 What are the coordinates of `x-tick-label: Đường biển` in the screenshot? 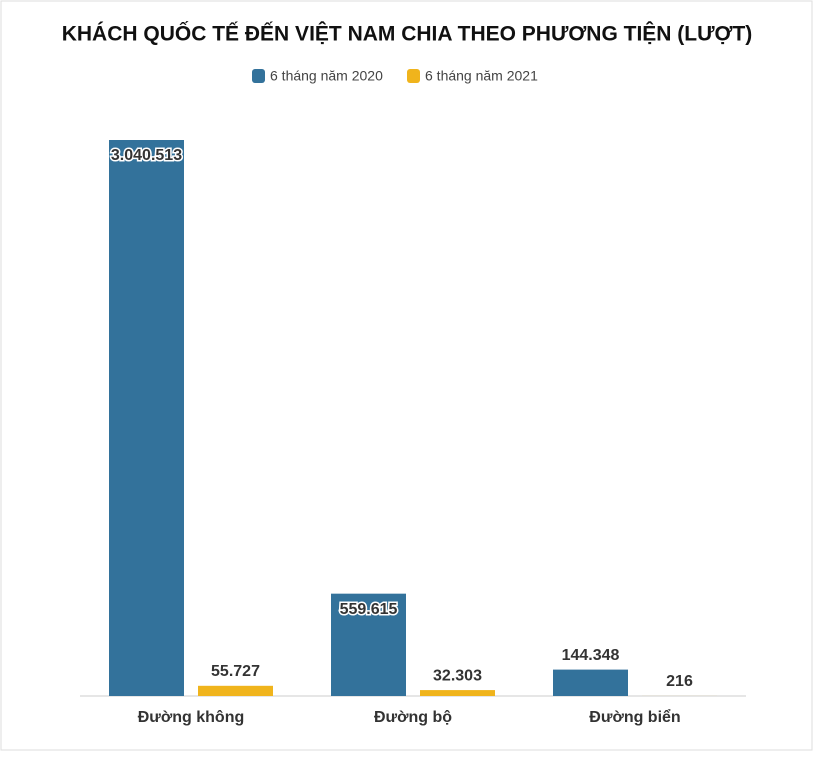 It's located at (634, 717).